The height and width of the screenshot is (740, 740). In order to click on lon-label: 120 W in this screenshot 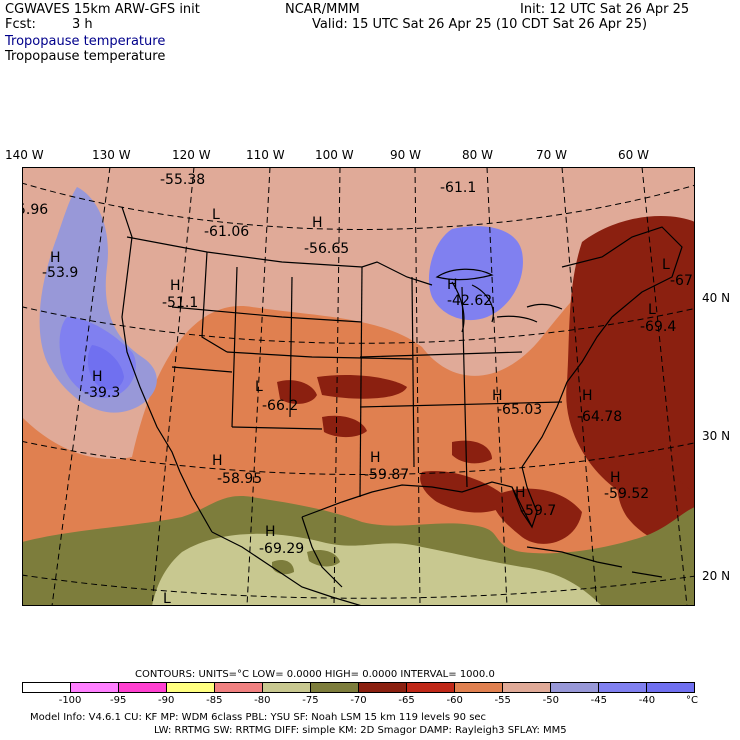, I will do `click(191, 155)`.